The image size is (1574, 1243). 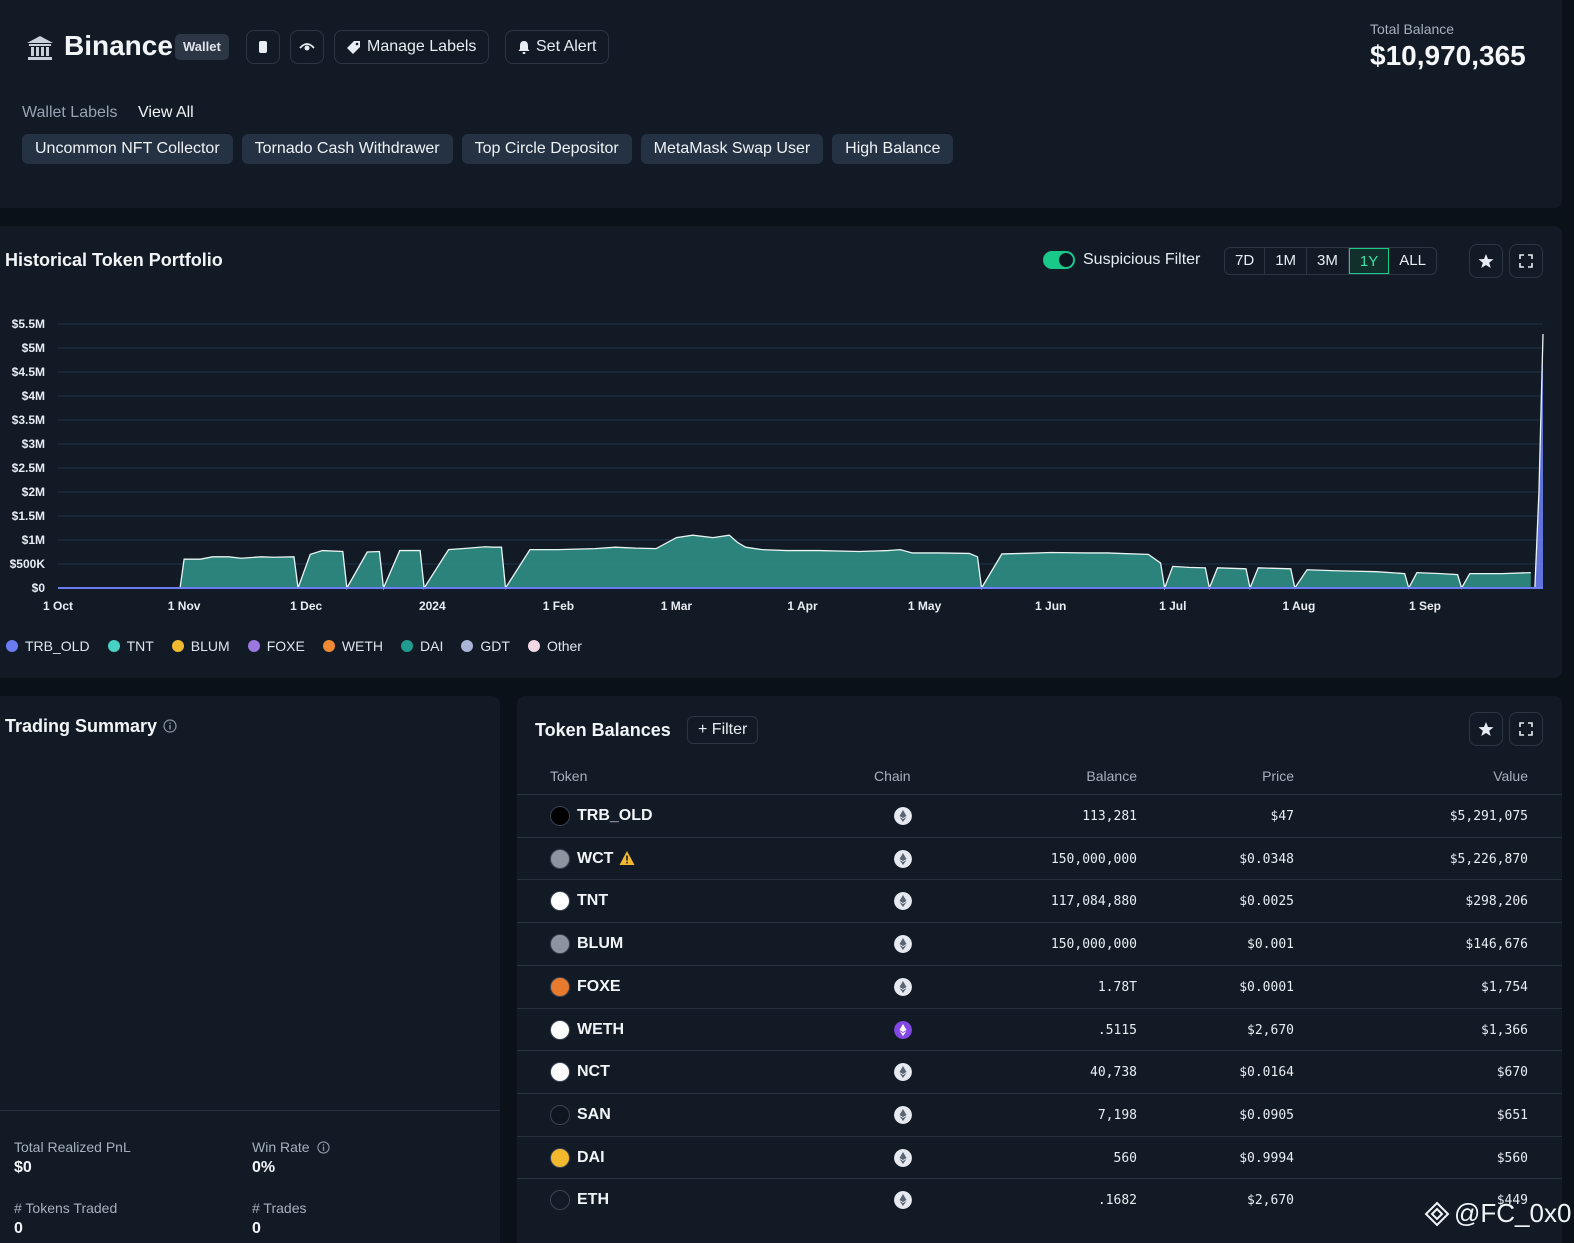 I want to click on legend-item: FOXE, so click(x=276, y=646).